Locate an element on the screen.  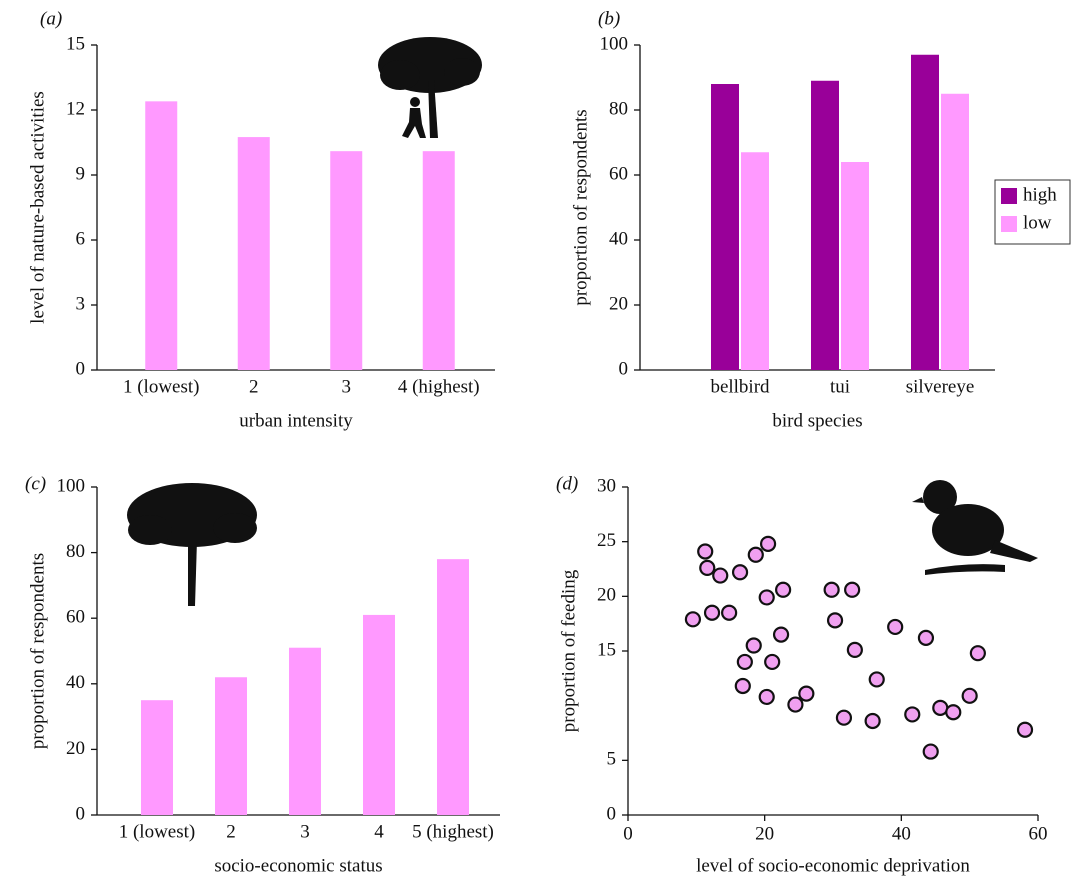
x-axis-label: bird species is located at coordinates (817, 420).